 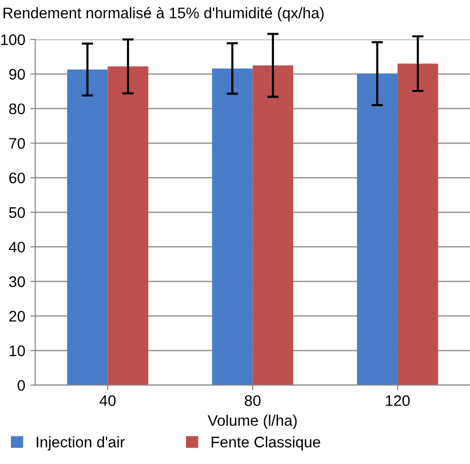 I want to click on y-tick-label: 50, so click(x=17, y=212).